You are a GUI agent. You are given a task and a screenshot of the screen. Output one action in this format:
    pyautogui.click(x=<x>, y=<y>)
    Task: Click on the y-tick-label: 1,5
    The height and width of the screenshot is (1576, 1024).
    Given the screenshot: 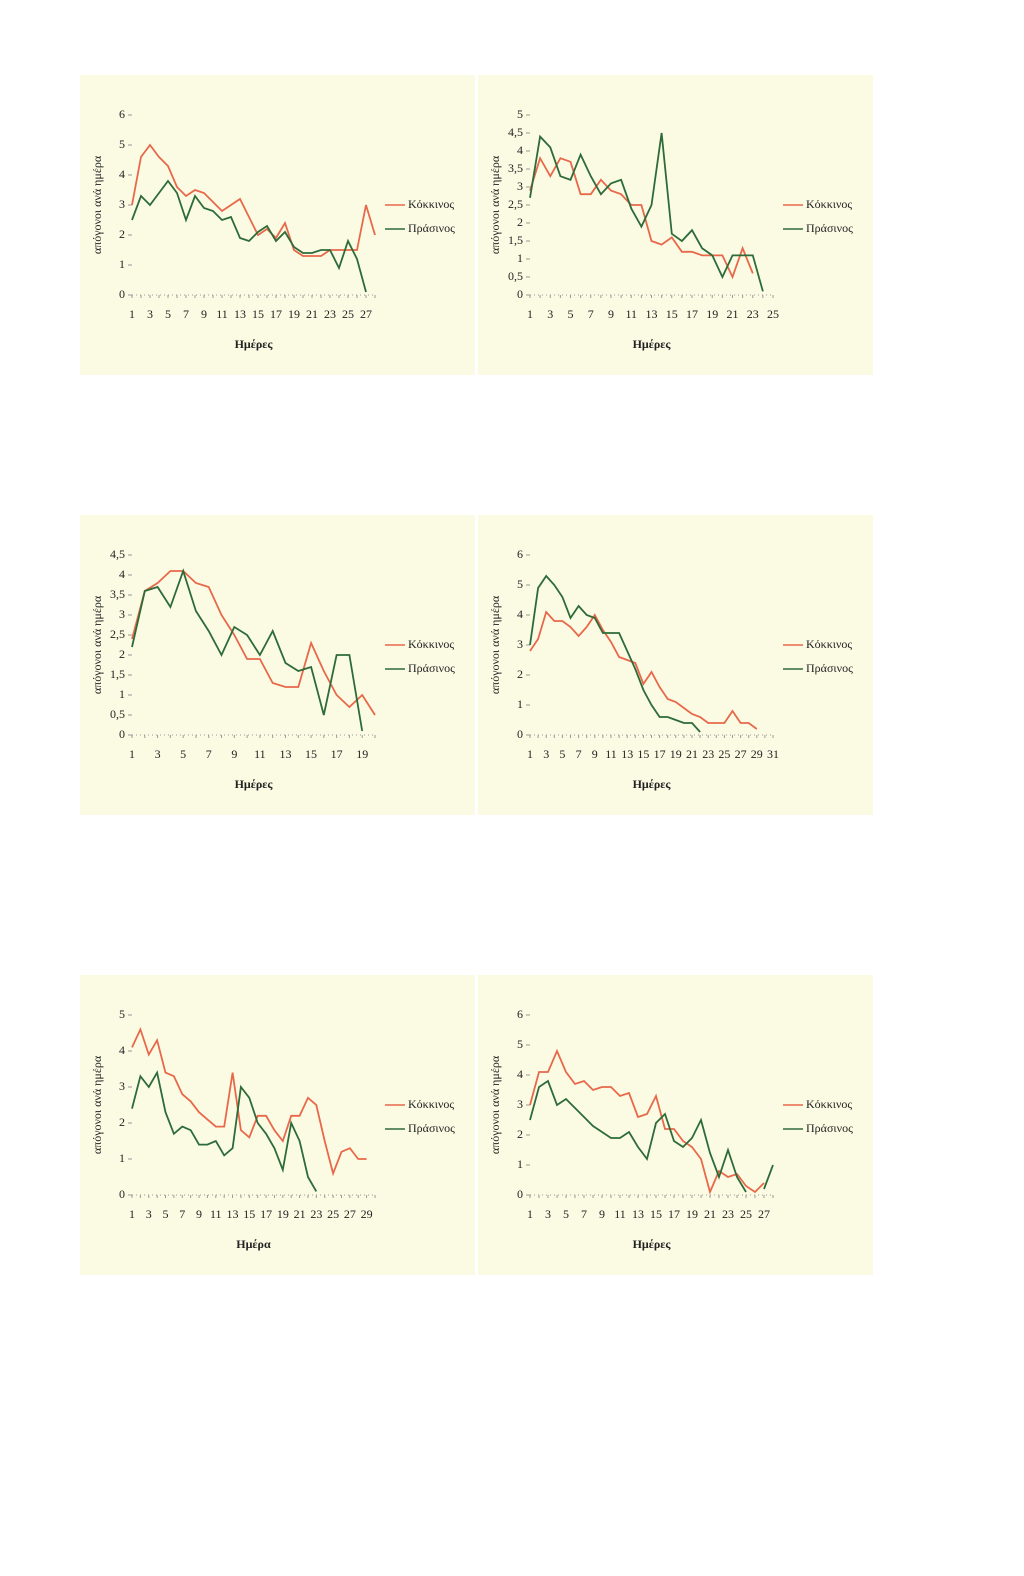 What is the action you would take?
    pyautogui.click(x=117, y=674)
    